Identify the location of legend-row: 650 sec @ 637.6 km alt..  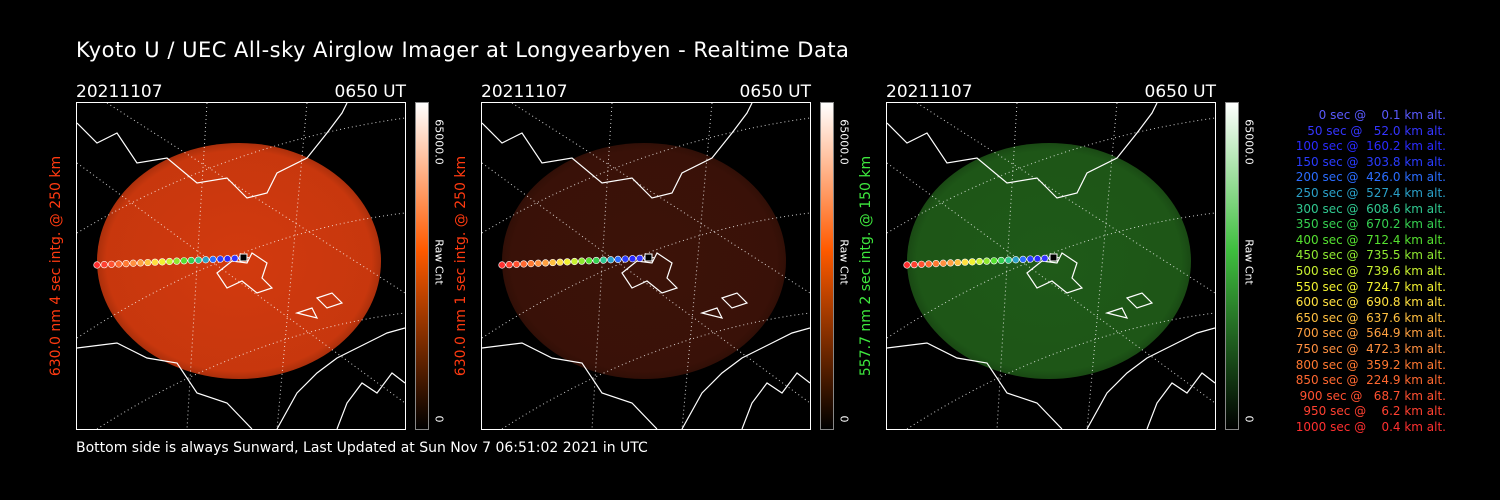
(1368, 317).